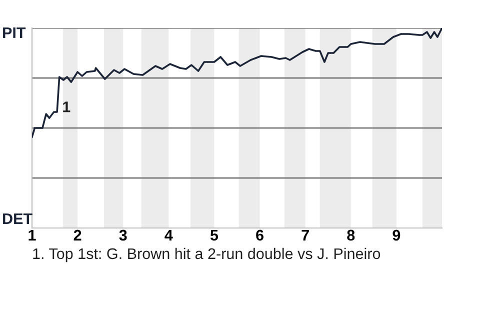 The image size is (480, 320). I want to click on x-tick-label: 7, so click(305, 235).